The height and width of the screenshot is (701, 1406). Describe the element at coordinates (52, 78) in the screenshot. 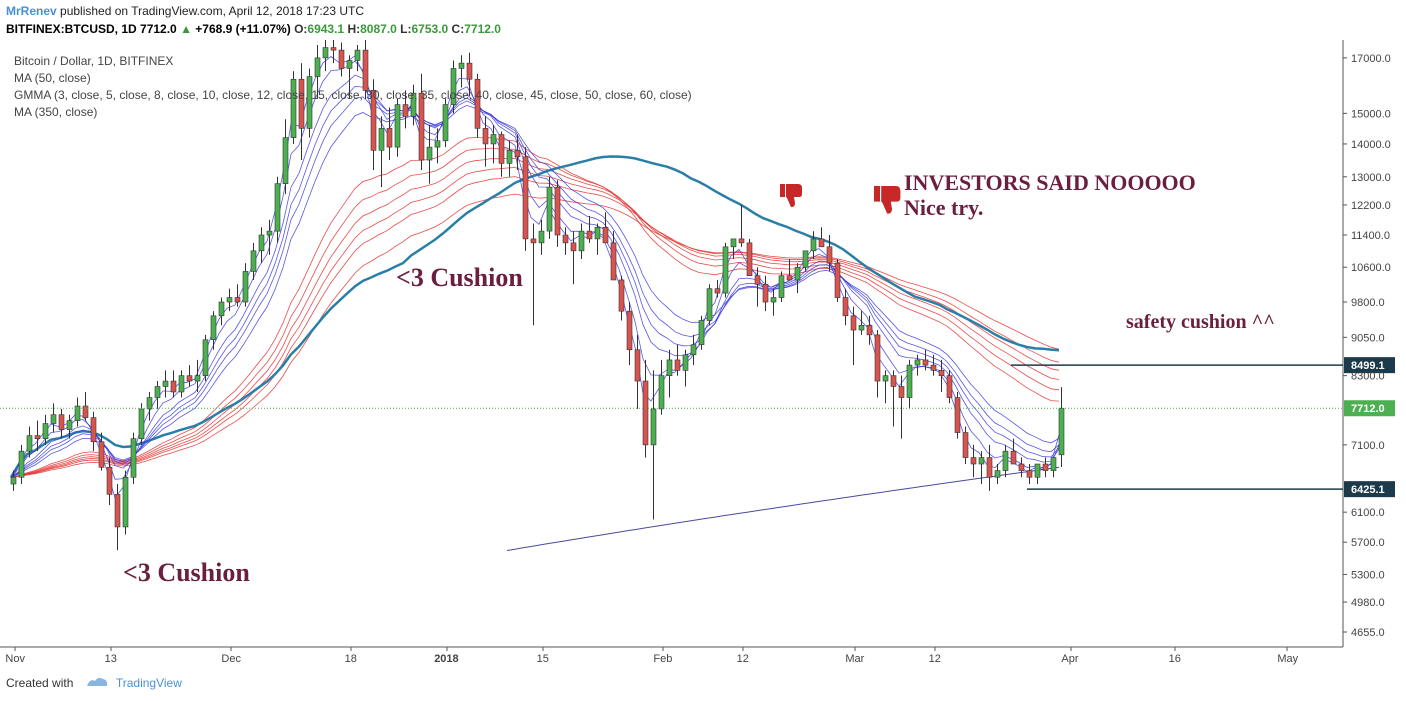

I see `legend-entry-1: MA (50, close)` at that location.